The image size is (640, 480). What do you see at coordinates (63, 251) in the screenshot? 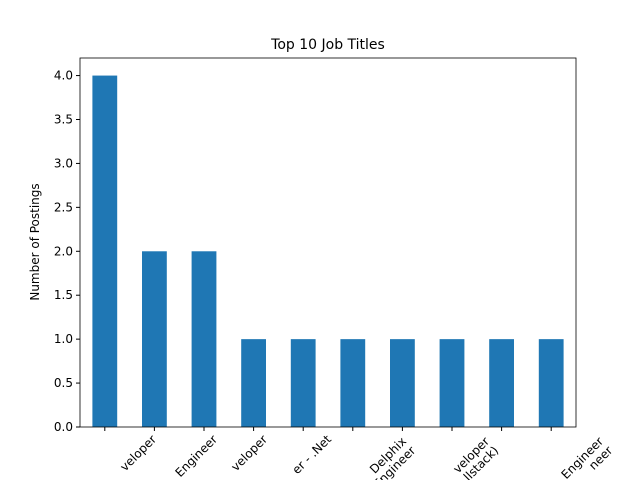
I see `y-tick-label: 2.0` at bounding box center [63, 251].